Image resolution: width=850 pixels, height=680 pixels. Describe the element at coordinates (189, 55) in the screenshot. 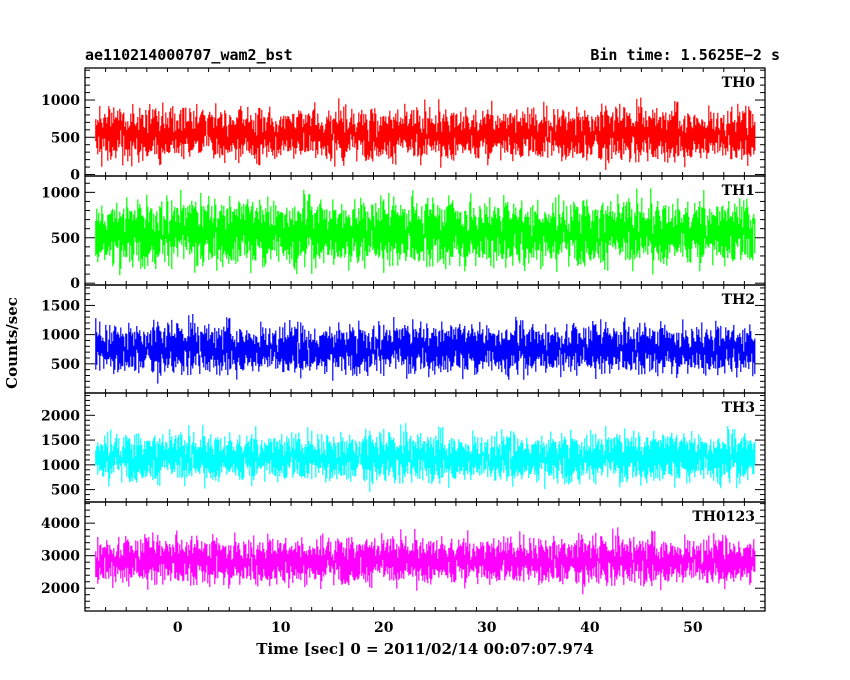

I see `plot-title: ae110214000707_wam2_bst` at that location.